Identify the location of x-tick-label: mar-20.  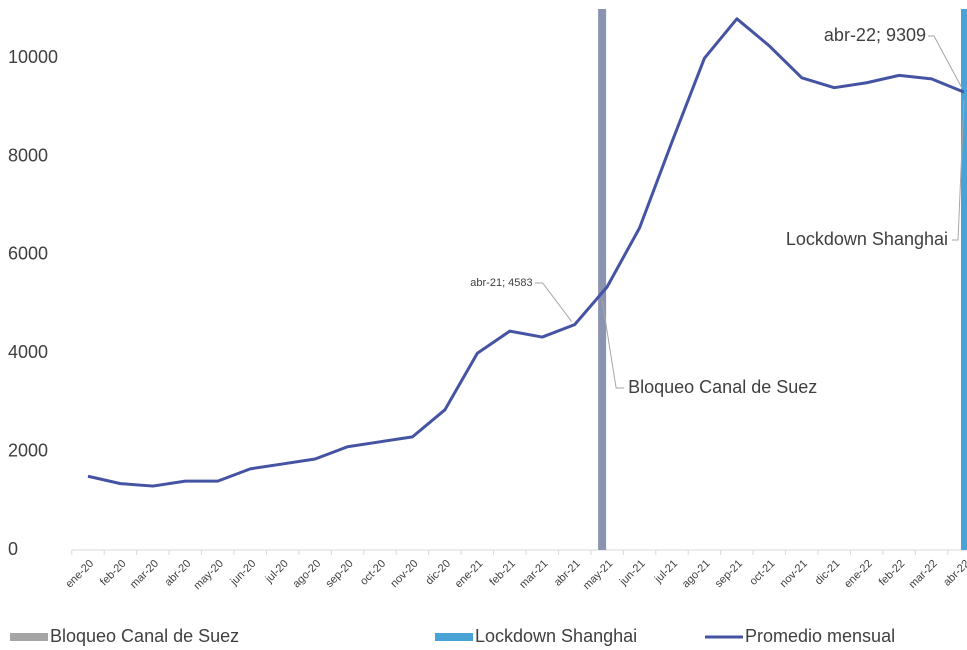
(144, 574).